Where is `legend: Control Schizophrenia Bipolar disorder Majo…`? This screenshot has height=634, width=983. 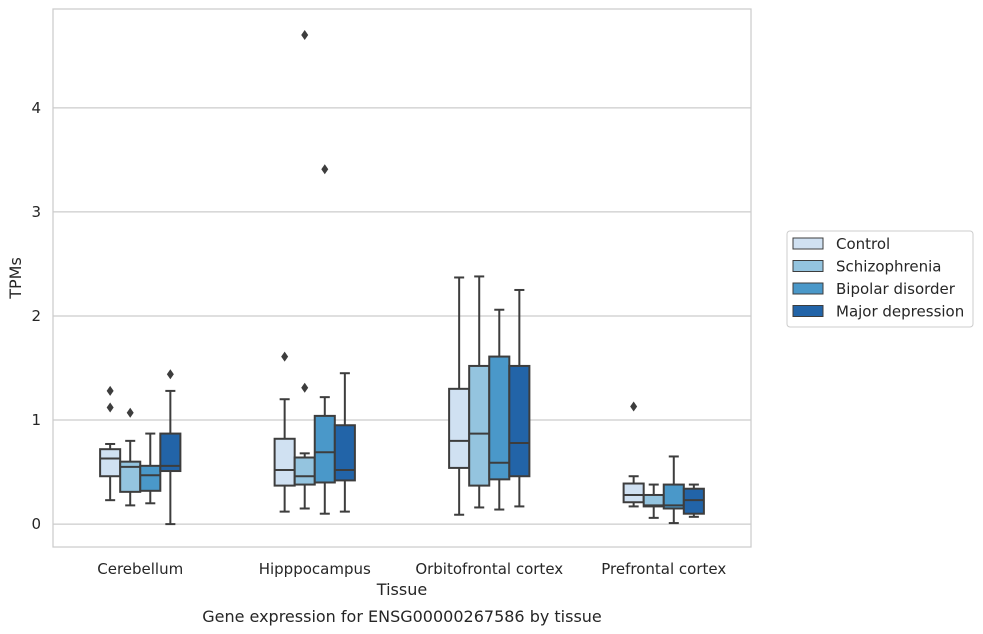
legend: Control Schizophrenia Bipolar disorder Majo… is located at coordinates (880, 279).